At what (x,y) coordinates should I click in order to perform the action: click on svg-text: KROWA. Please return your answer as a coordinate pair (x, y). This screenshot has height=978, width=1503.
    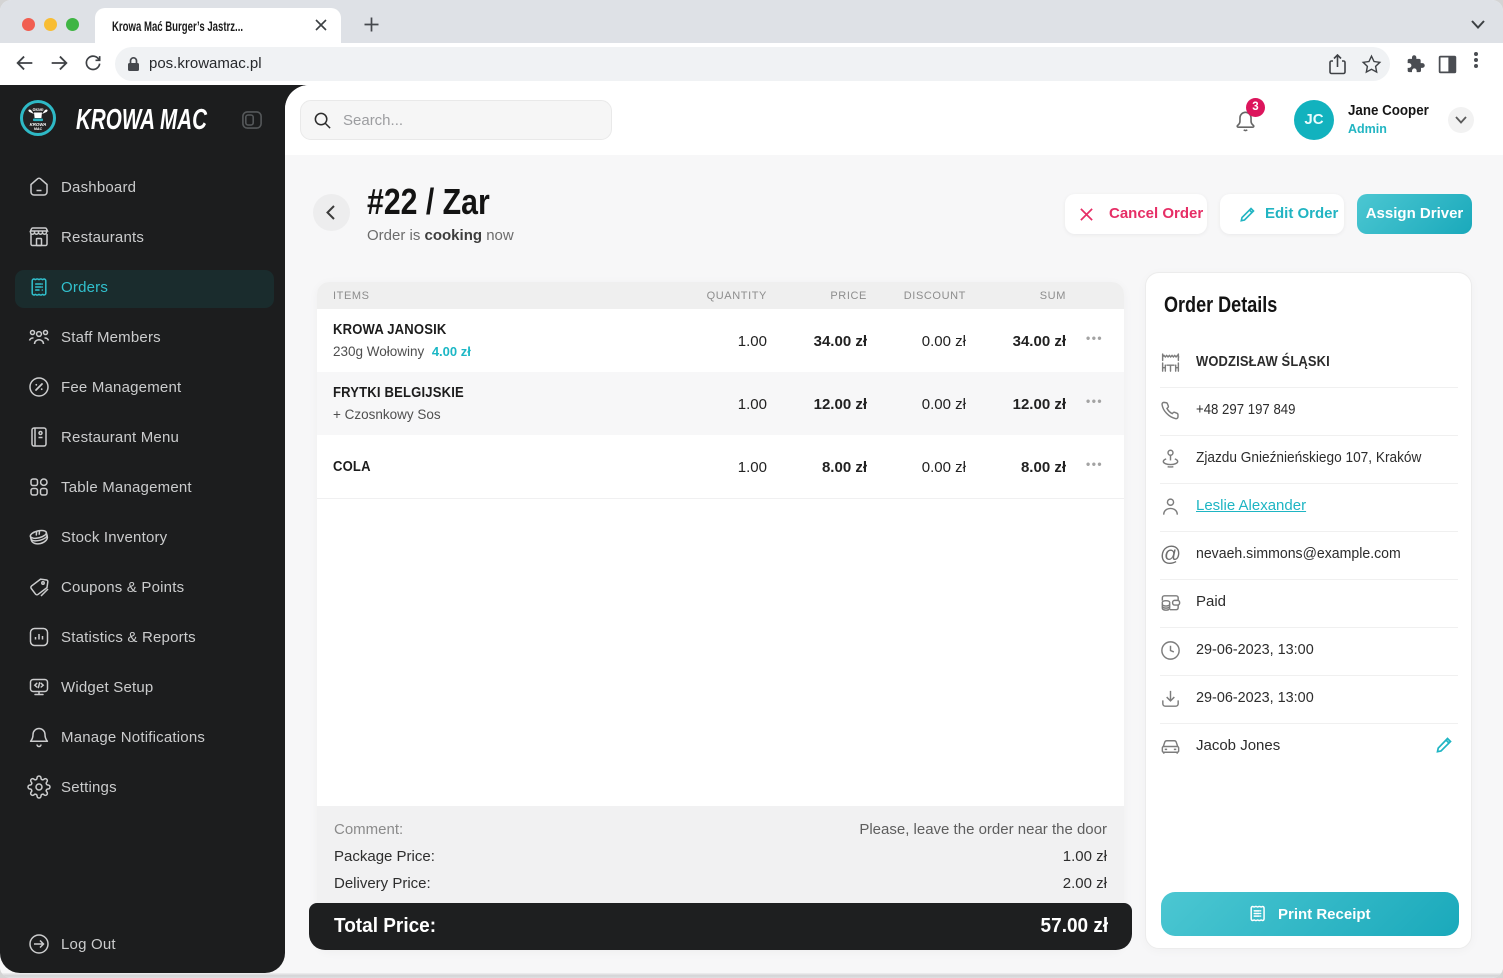
    Looking at the image, I should click on (38, 124).